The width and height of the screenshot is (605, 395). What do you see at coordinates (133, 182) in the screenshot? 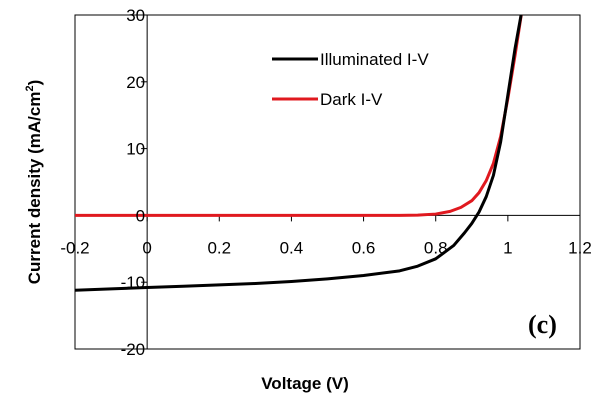
I see `y-tick-labels: -20 -10 0 10 20 30` at bounding box center [133, 182].